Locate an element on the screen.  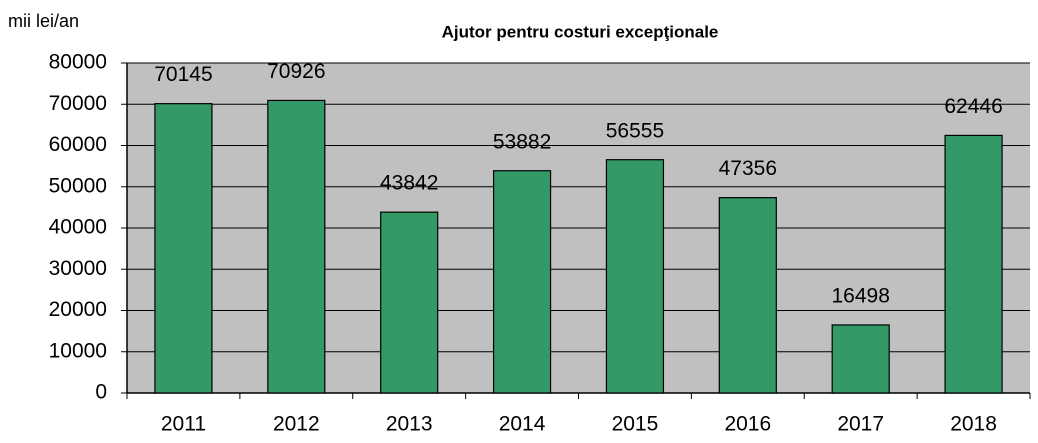
x-tick-label: 2011 is located at coordinates (183, 424).